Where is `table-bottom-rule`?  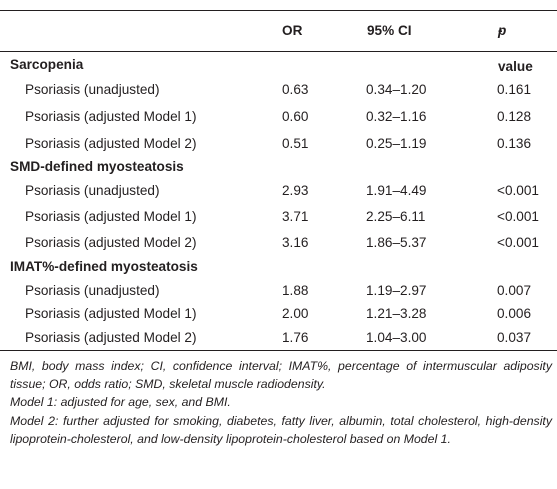 table-bottom-rule is located at coordinates (278, 350).